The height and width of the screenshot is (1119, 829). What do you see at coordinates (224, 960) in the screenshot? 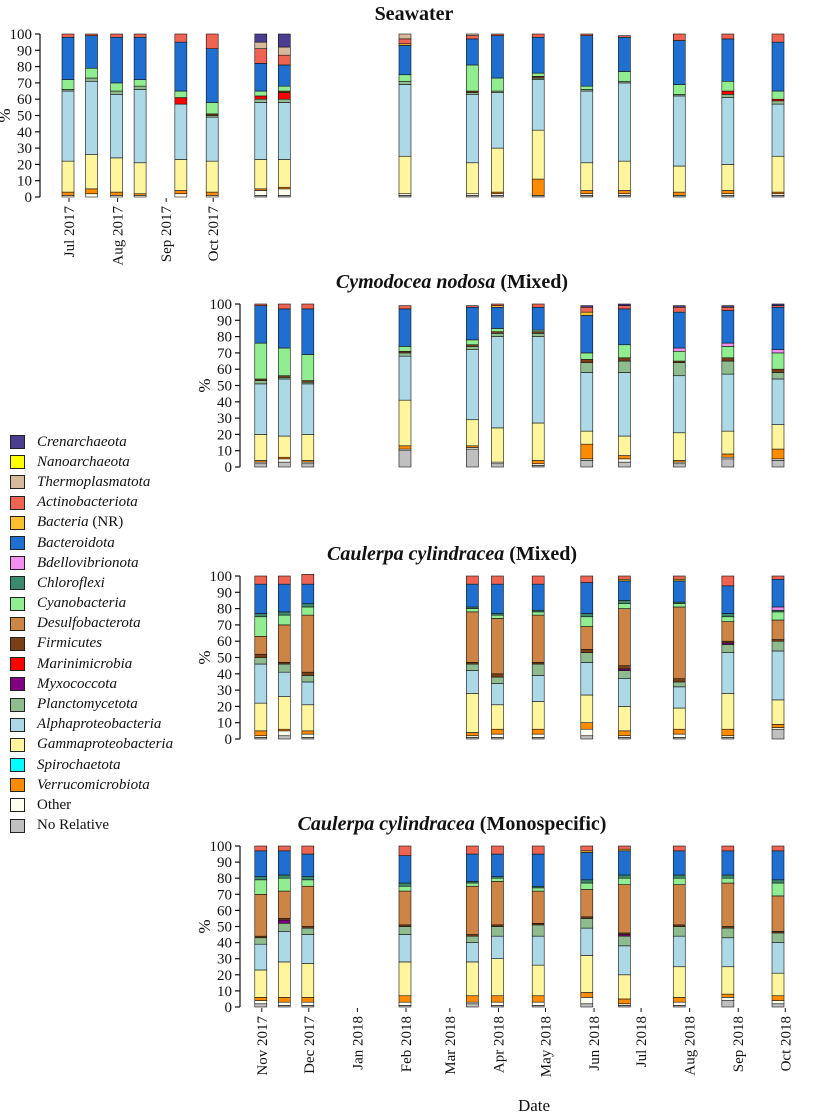
I see `y-tick-label: 30` at bounding box center [224, 960].